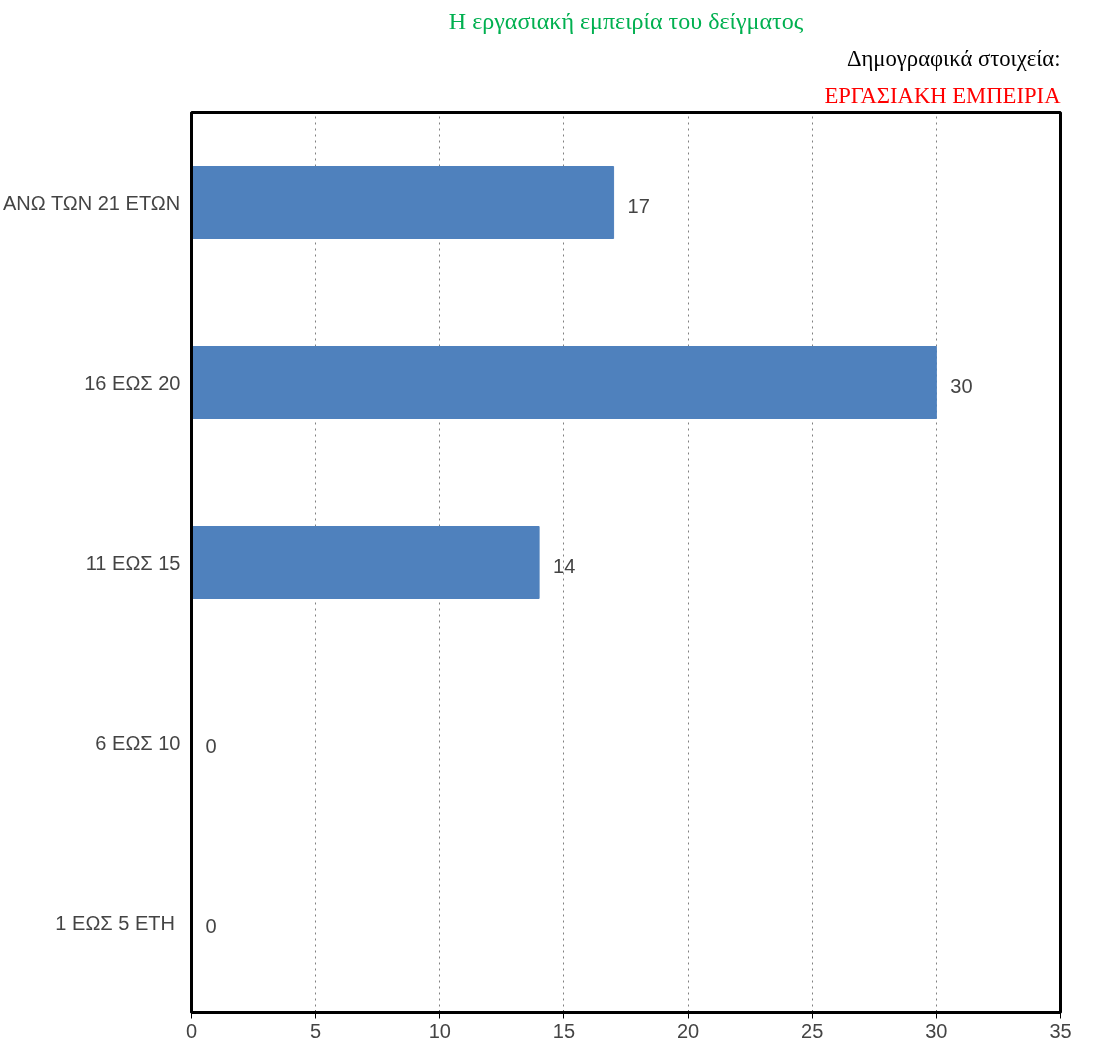  What do you see at coordinates (316, 1030) in the screenshot?
I see `x-tick-label: 5` at bounding box center [316, 1030].